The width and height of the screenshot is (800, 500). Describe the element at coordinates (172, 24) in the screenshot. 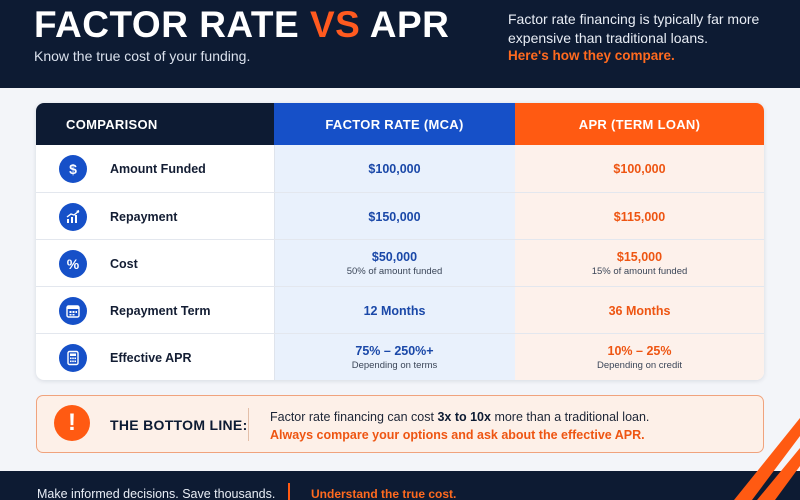

I see `title-part-1: FACTOR RATE` at that location.